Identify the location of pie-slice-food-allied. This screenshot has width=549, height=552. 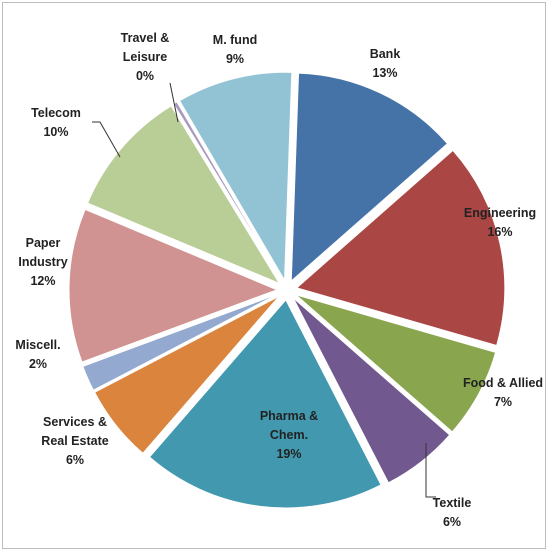
(396, 363).